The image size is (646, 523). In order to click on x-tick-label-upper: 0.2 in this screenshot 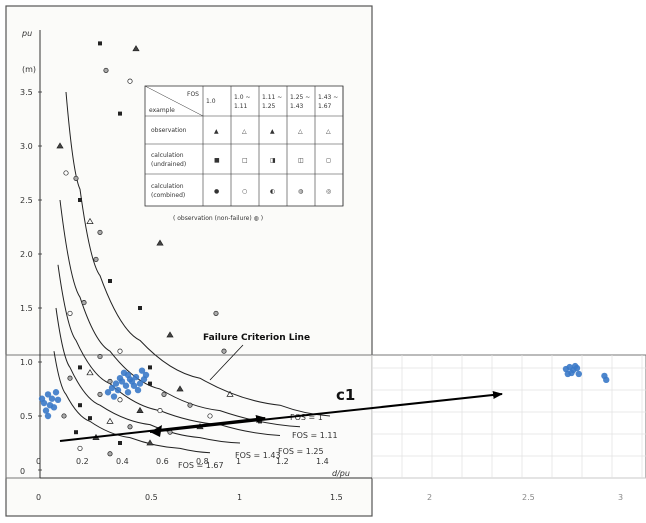, I will do `click(82, 461)`.